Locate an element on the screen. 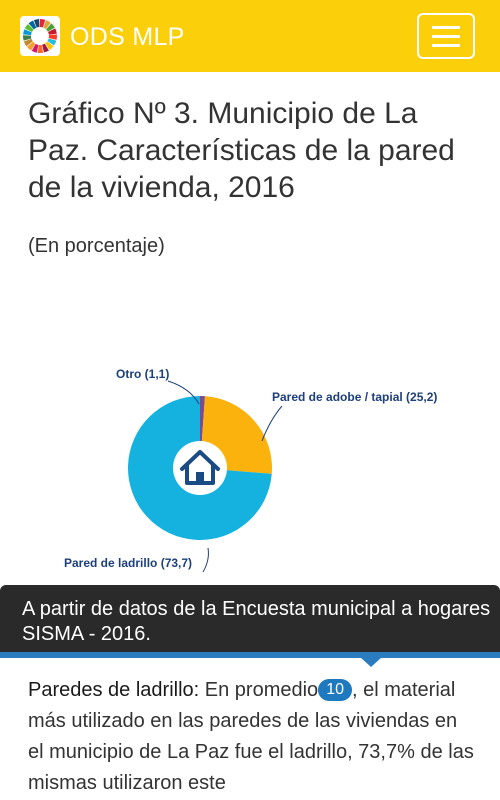 The image size is (500, 800). slice-label-ladrillo: Pared de ladrillo (73,7) is located at coordinates (128, 563).